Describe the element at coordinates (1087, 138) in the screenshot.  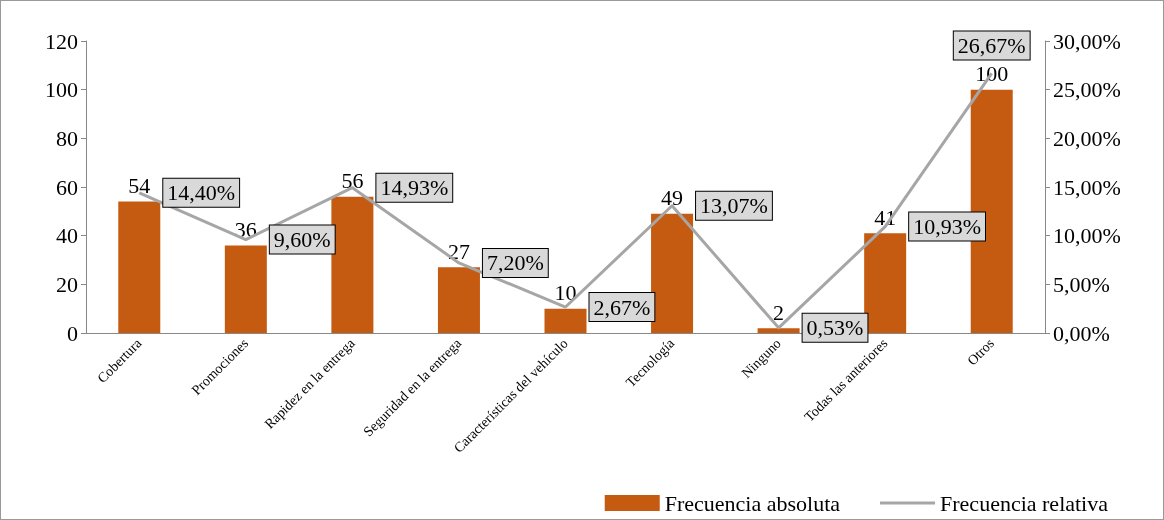
I see `y2-tick-label: 20,00%` at that location.